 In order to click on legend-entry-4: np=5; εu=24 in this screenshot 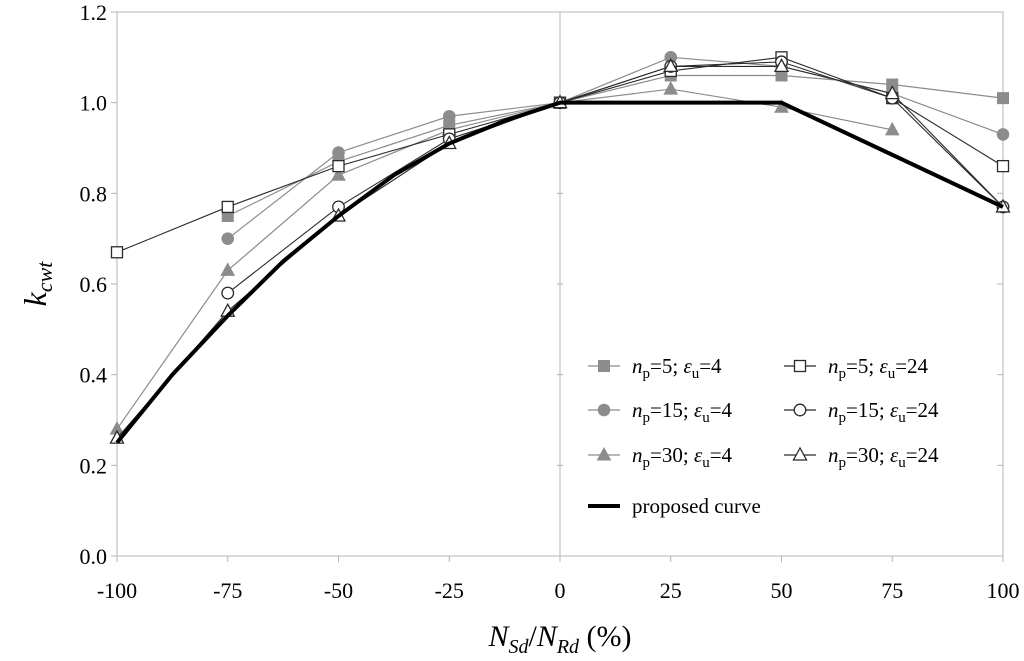, I will do `click(856, 368)`.